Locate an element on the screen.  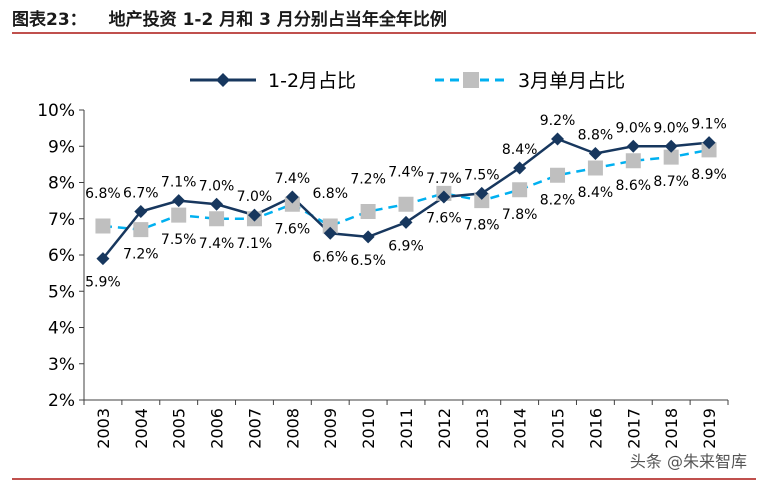
data-label-jan-feb: 6.6% is located at coordinates (330, 257).